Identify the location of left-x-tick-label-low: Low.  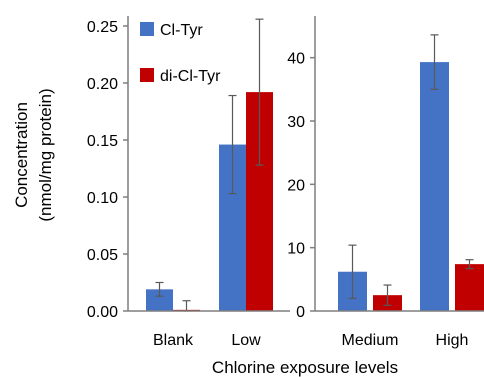
(246, 340).